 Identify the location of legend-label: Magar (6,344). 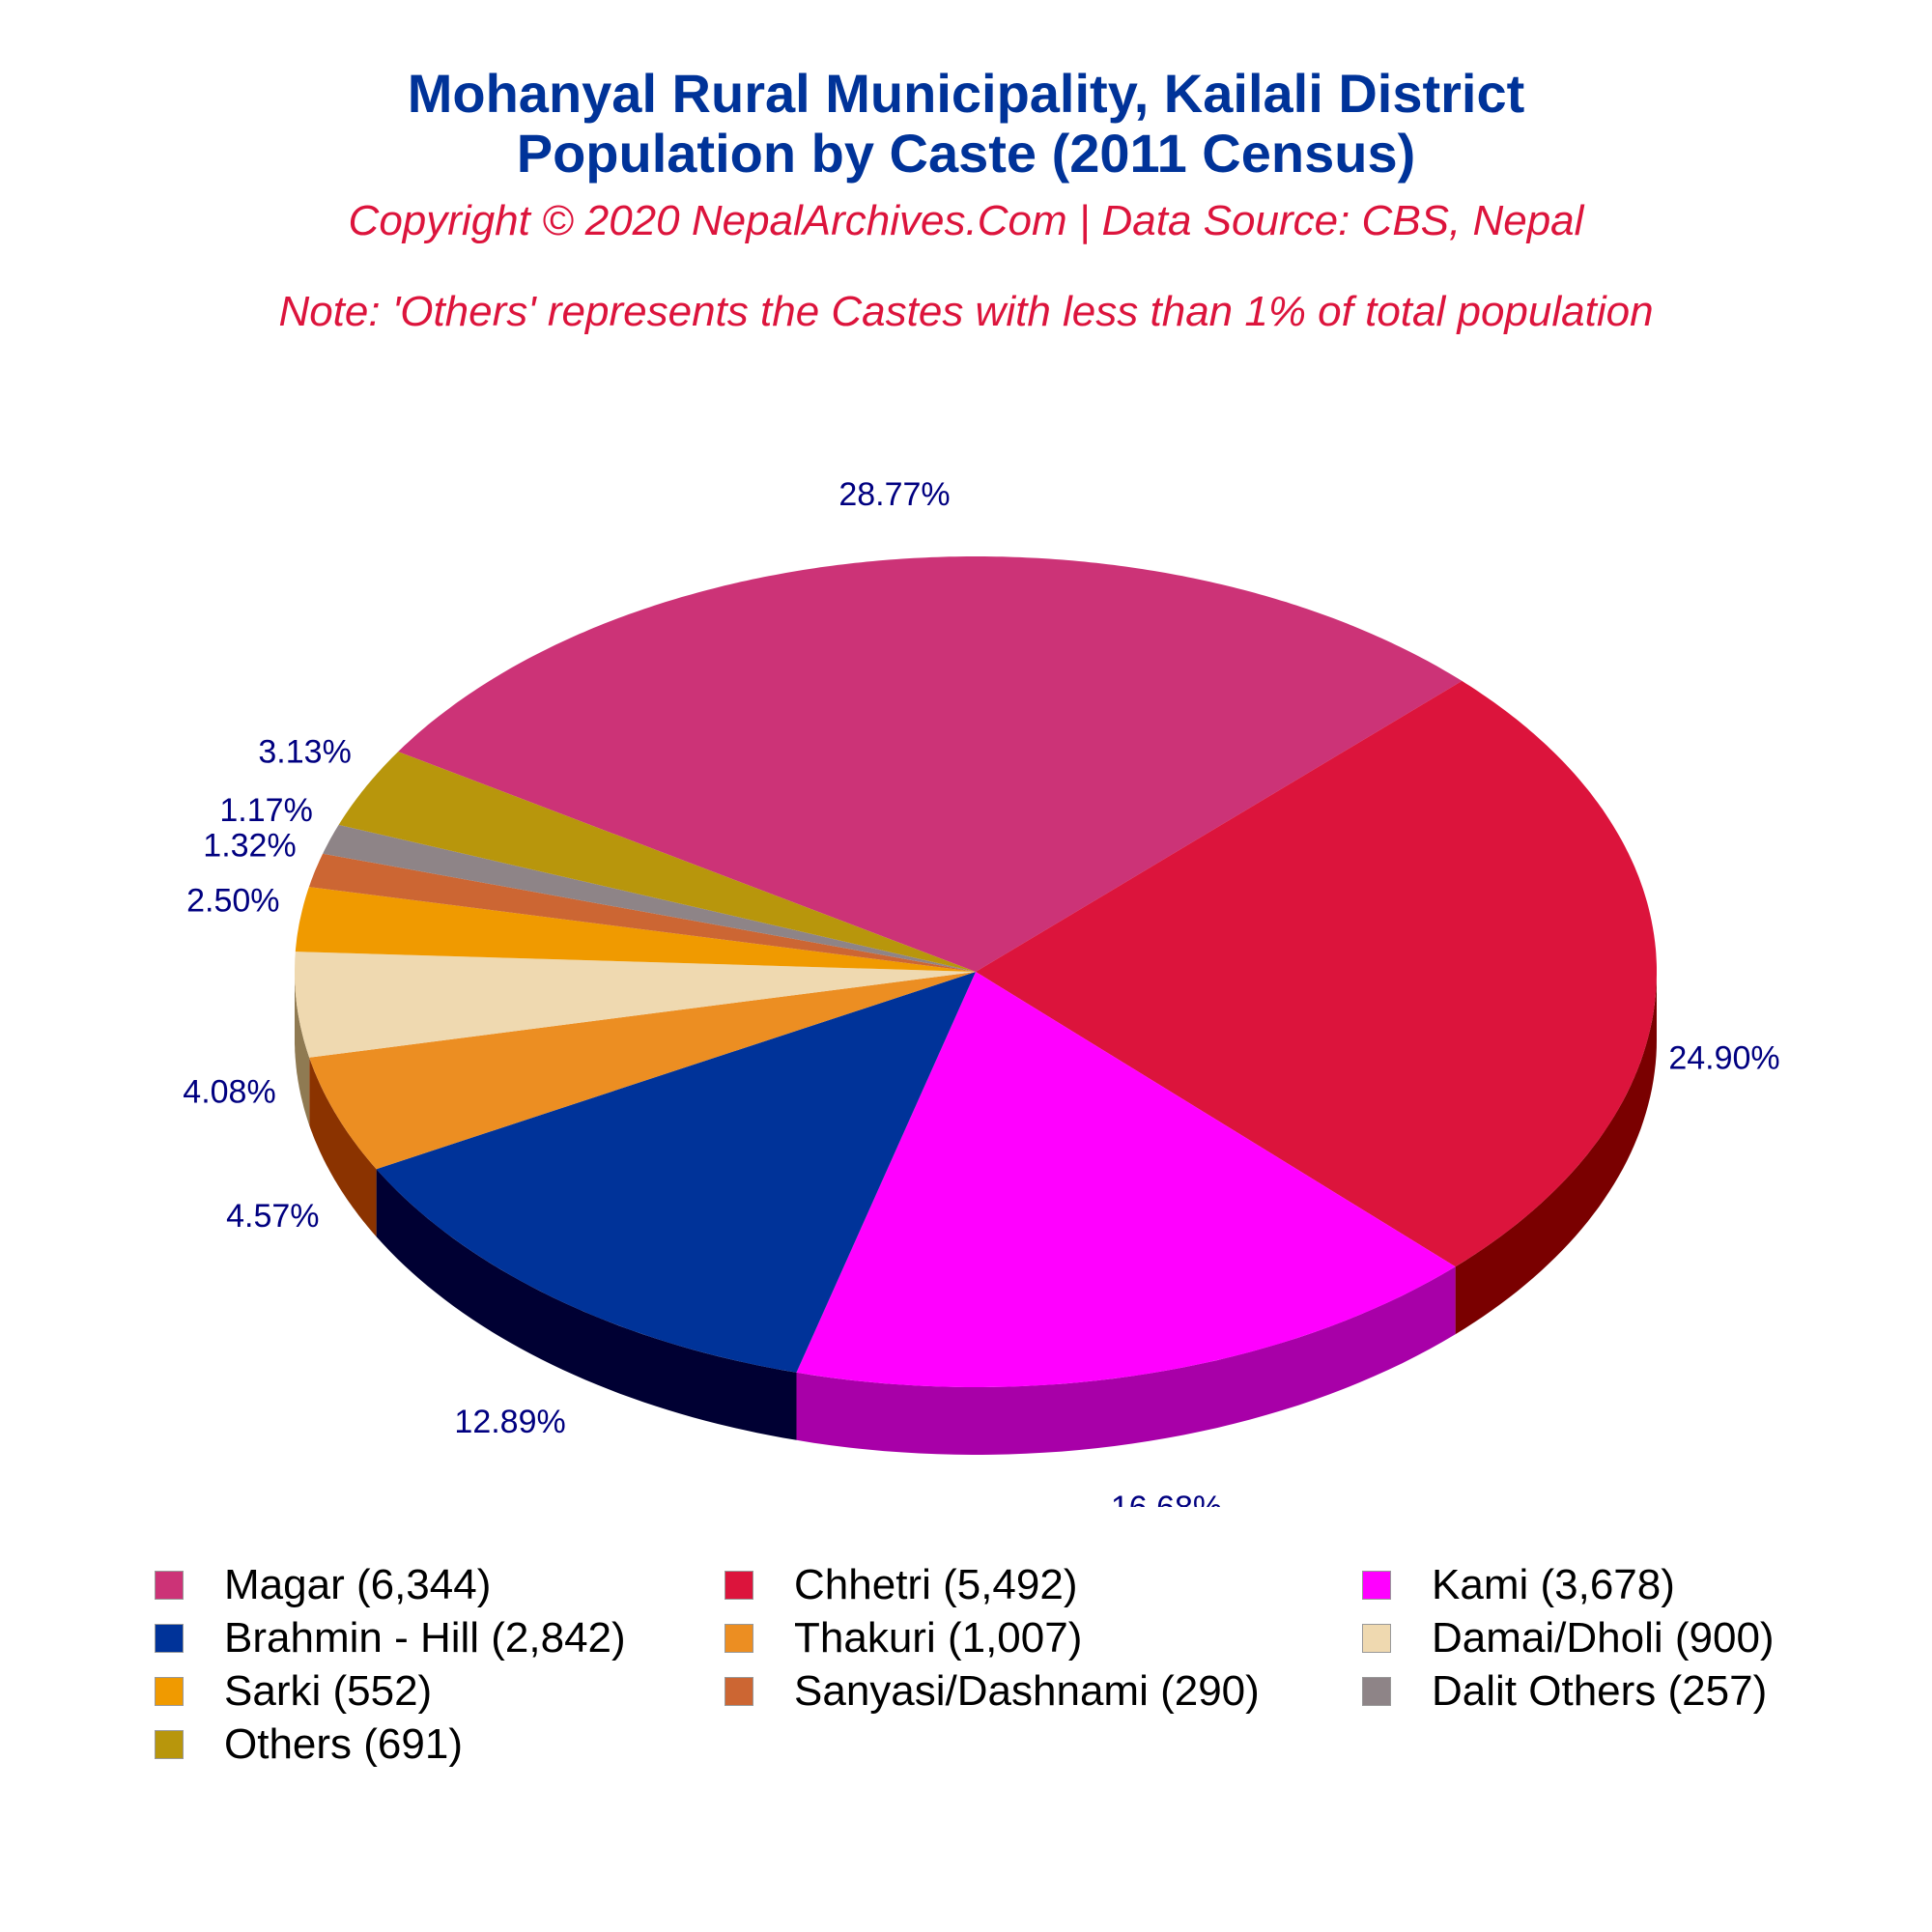
(358, 1584).